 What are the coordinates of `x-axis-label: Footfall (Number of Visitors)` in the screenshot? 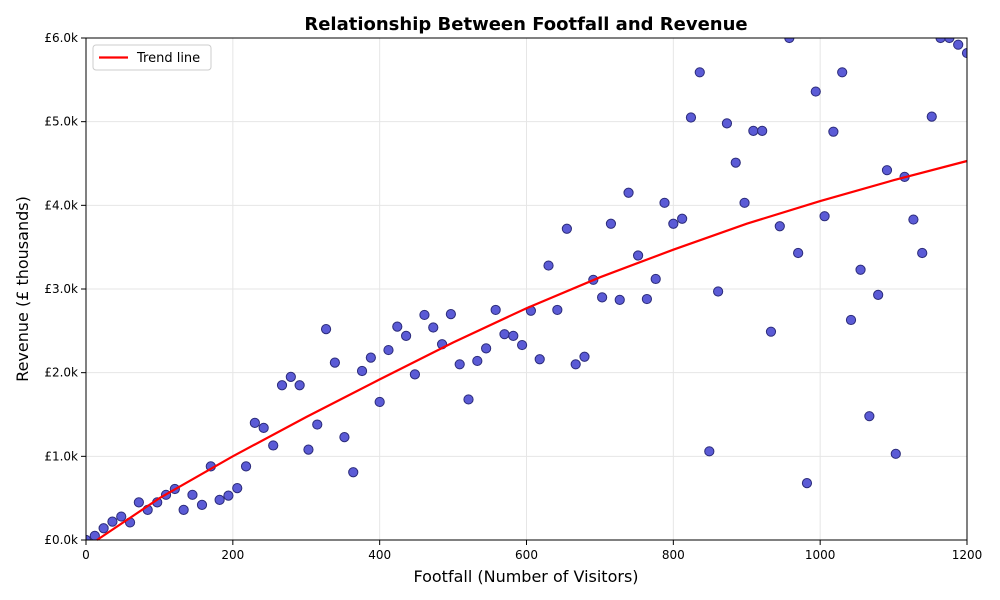 It's located at (525, 576).